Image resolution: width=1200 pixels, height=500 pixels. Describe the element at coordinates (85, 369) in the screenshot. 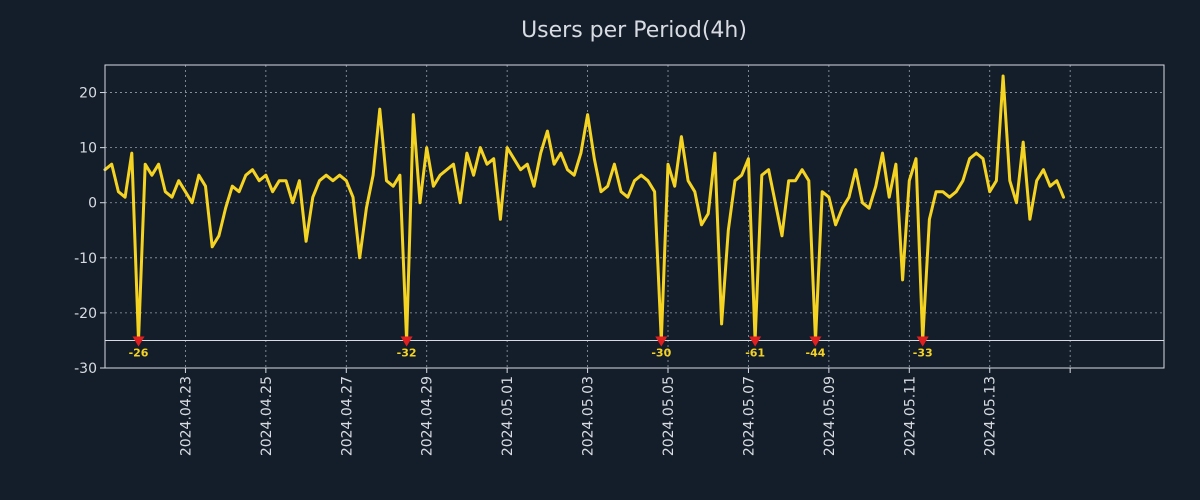

I see `y-tick-label: -30` at that location.